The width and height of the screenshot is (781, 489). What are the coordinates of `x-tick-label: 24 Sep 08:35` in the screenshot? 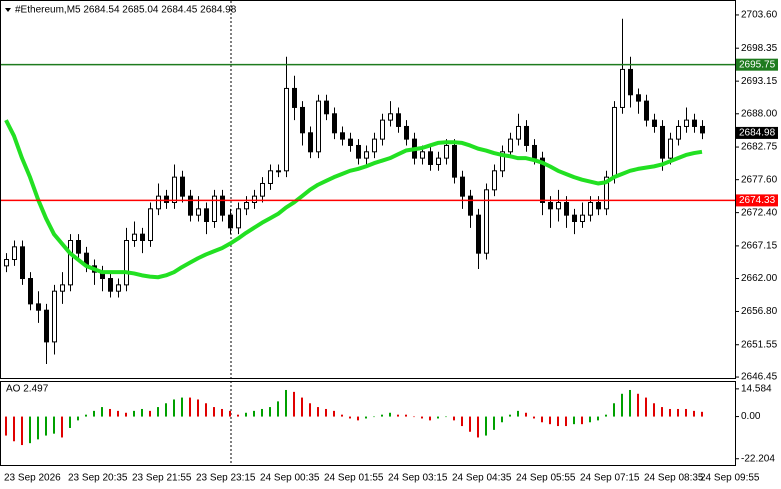 It's located at (674, 478).